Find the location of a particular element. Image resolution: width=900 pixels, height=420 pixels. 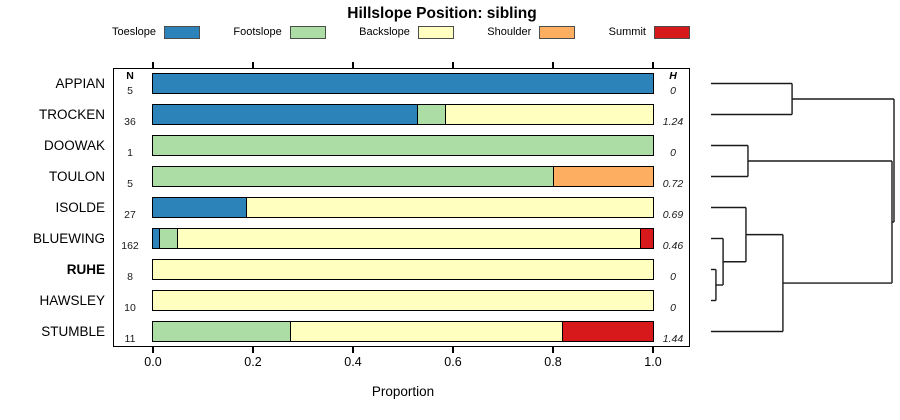

legend-item-toeslope: Toeslope is located at coordinates (156, 32).